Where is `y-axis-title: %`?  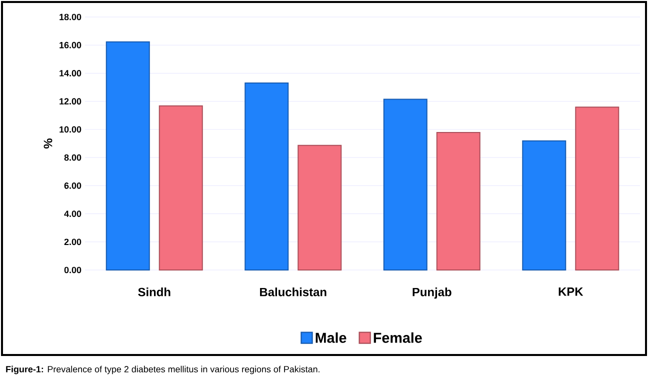
y-axis-title: % is located at coordinates (48, 143).